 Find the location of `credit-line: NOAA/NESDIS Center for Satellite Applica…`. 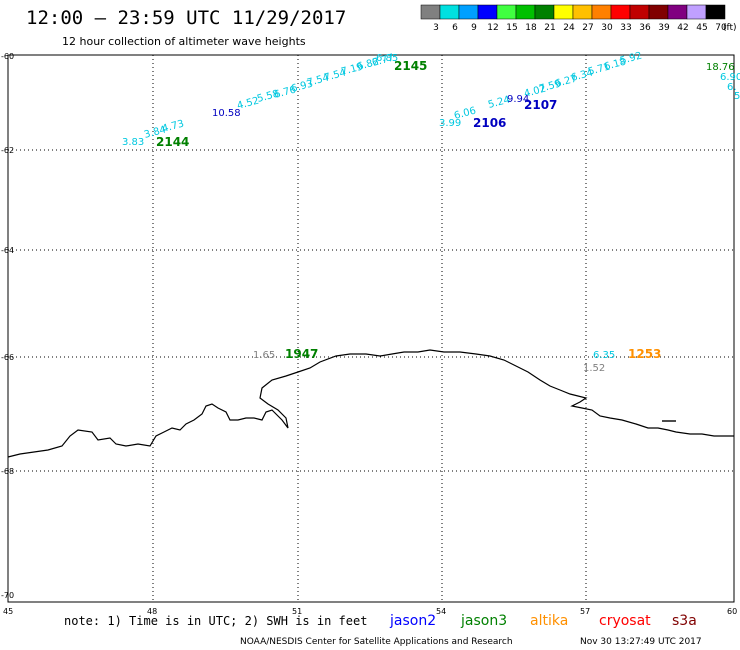

credit-line: NOAA/NESDIS Center for Satellite Applica… is located at coordinates (376, 642).